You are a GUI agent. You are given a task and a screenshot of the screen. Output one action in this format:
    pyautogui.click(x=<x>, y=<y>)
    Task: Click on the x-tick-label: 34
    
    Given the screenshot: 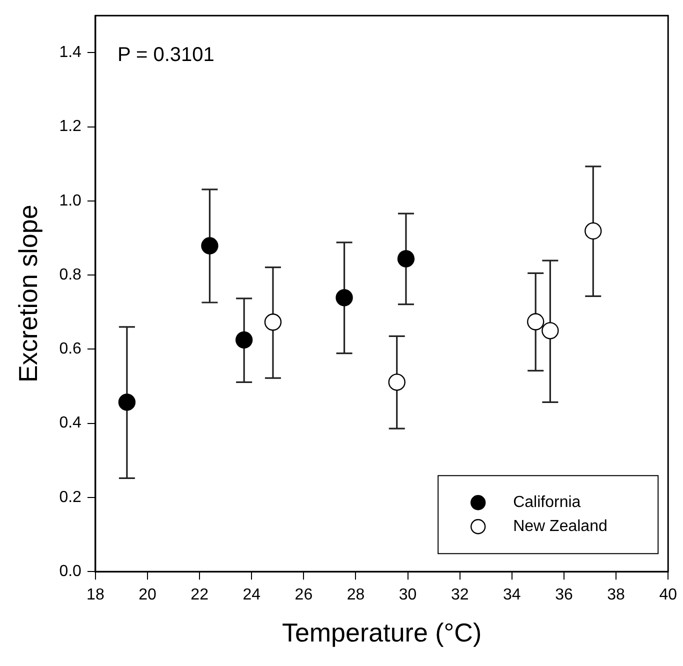 What is the action you would take?
    pyautogui.click(x=512, y=595)
    